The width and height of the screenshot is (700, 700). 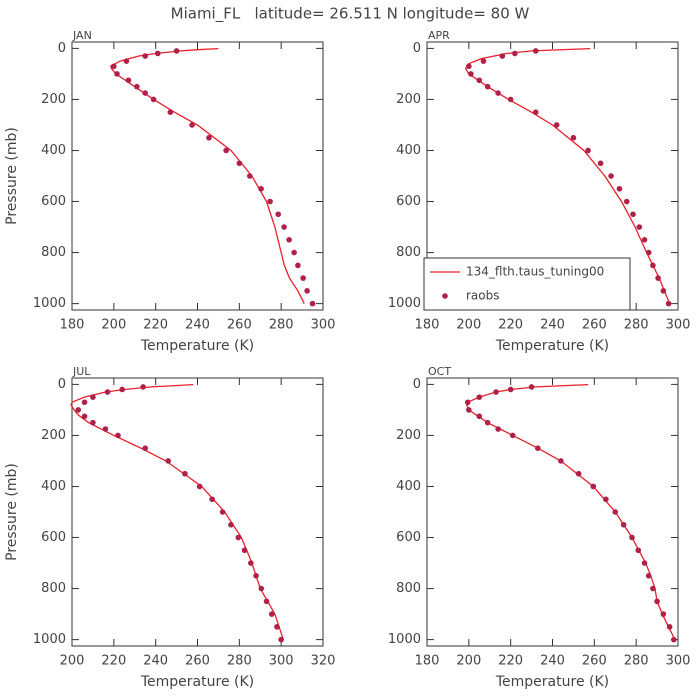 I want to click on legend-box, so click(x=527, y=284).